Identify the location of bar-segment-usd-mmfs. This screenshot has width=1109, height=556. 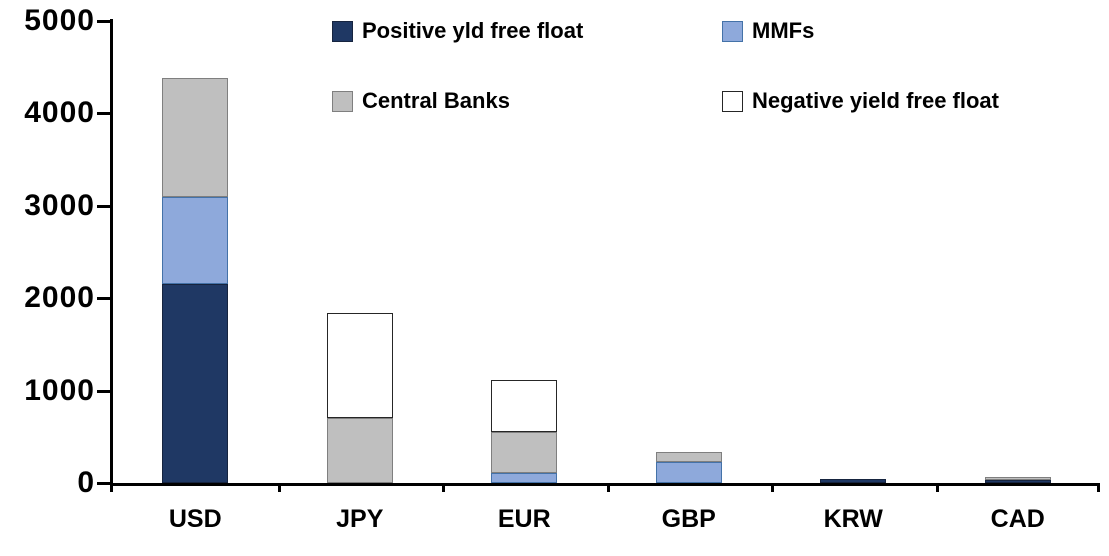
(195, 240).